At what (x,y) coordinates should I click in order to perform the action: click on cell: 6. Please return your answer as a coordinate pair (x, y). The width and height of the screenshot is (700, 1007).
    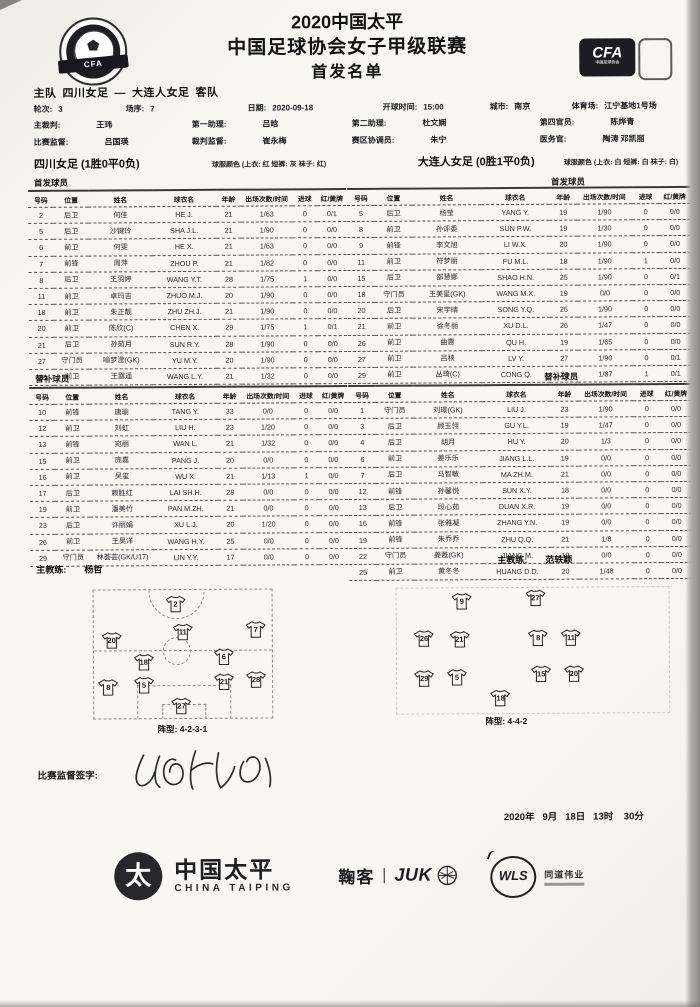
    Looking at the image, I should click on (41, 248).